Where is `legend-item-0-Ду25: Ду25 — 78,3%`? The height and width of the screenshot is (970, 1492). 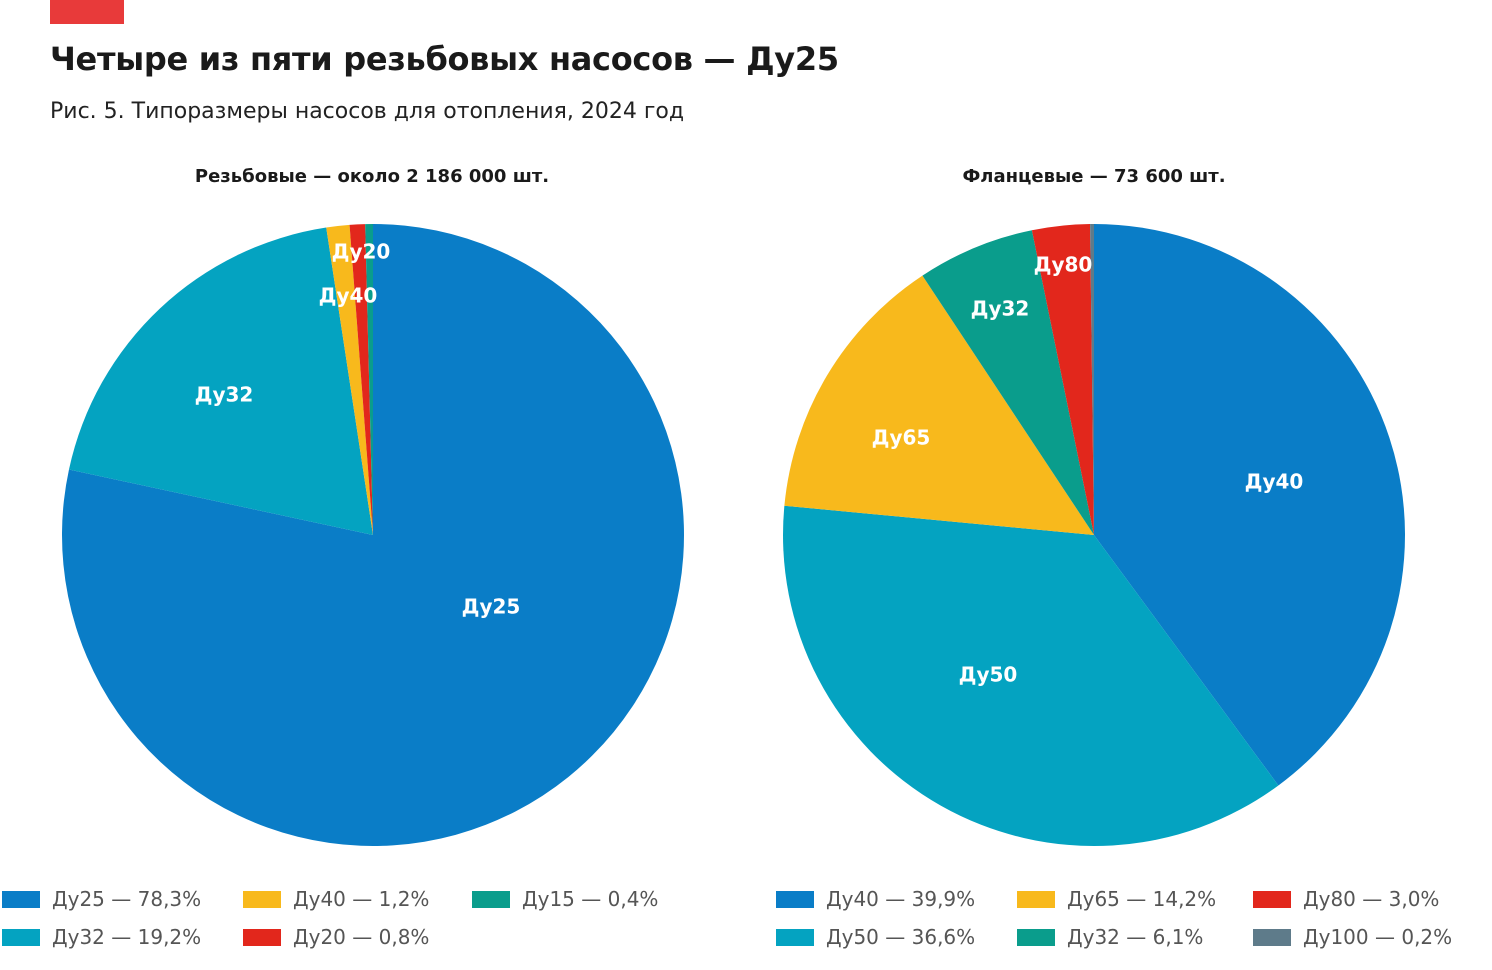
legend-item-0-Ду25: Ду25 — 78,3% is located at coordinates (101, 899).